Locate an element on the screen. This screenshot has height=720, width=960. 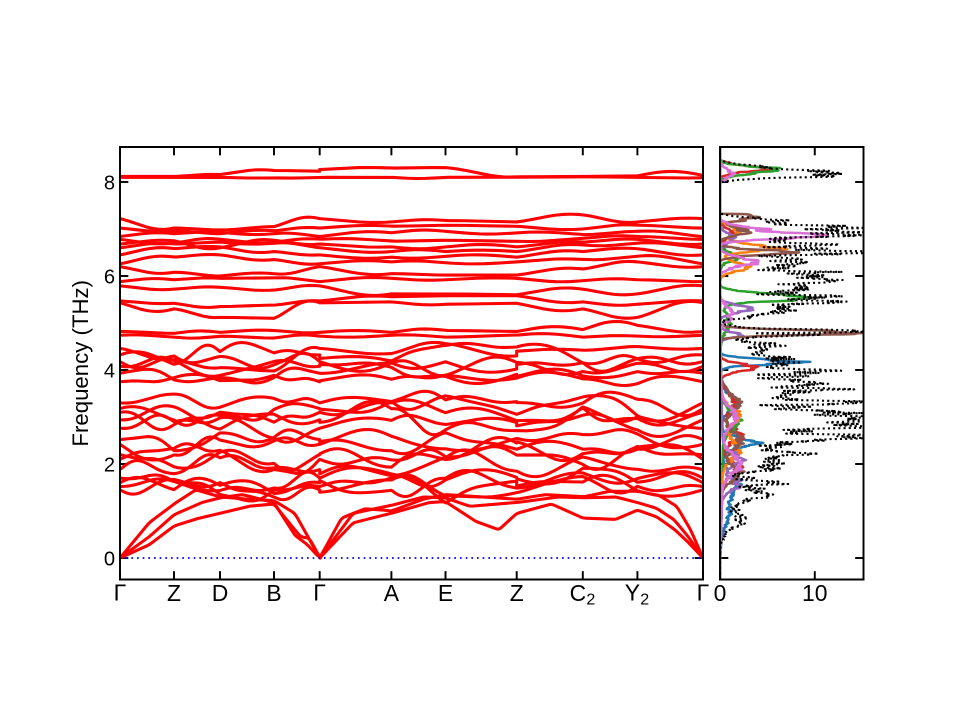
svg-text: Y 2 is located at coordinates (637, 594).